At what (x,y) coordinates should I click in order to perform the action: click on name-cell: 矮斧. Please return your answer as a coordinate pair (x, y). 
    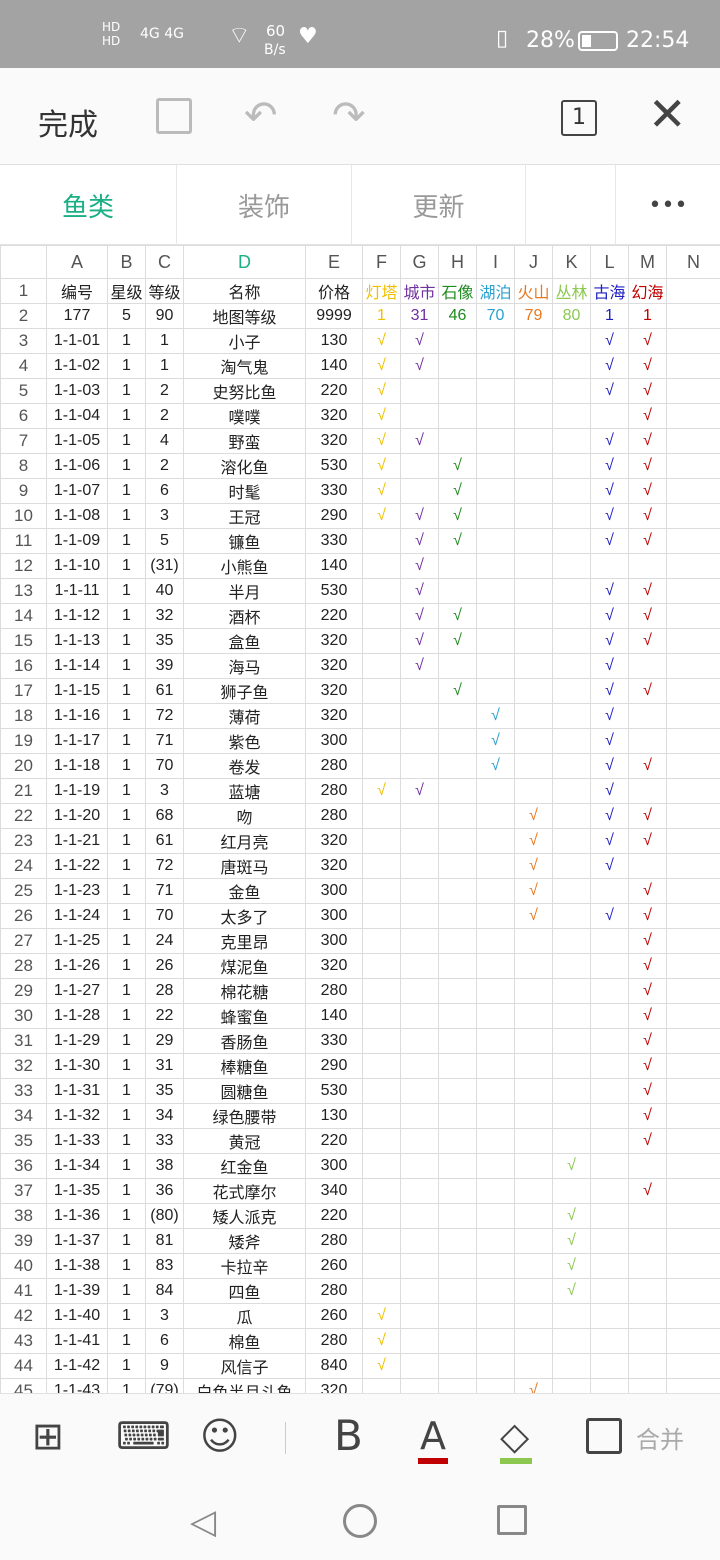
    Looking at the image, I should click on (244, 1241).